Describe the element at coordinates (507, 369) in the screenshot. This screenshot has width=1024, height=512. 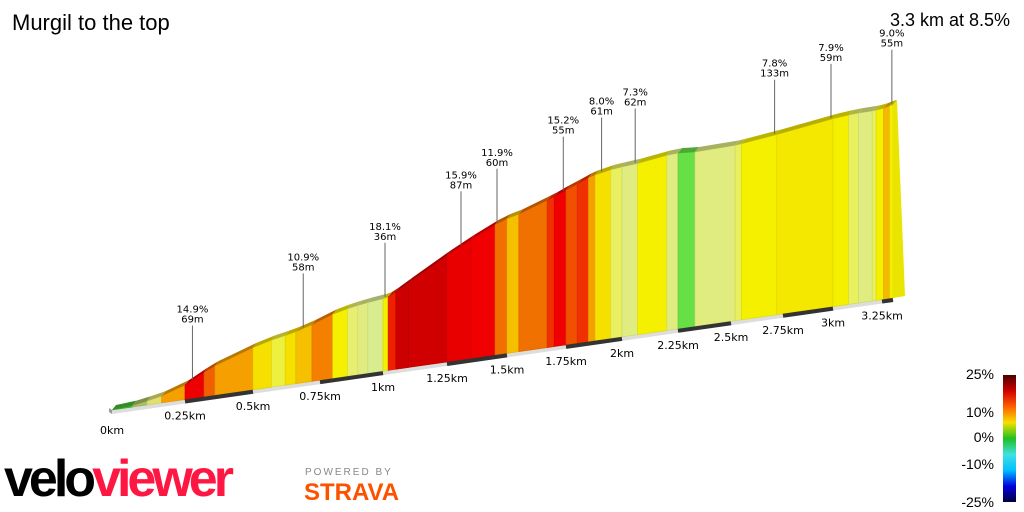
I see `x-tick-label: 1.5km` at that location.